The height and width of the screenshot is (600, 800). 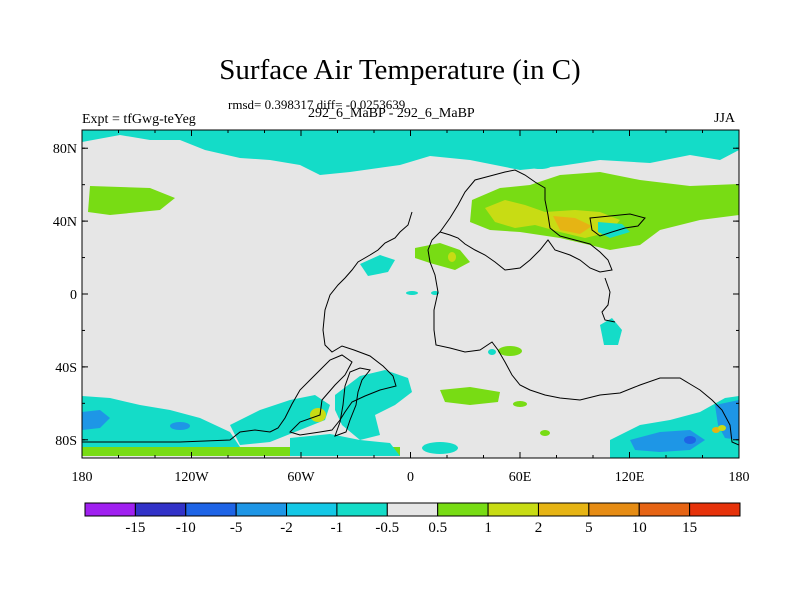 What do you see at coordinates (400, 70) in the screenshot?
I see `plot-title: Surface Air Temperature (in C)` at bounding box center [400, 70].